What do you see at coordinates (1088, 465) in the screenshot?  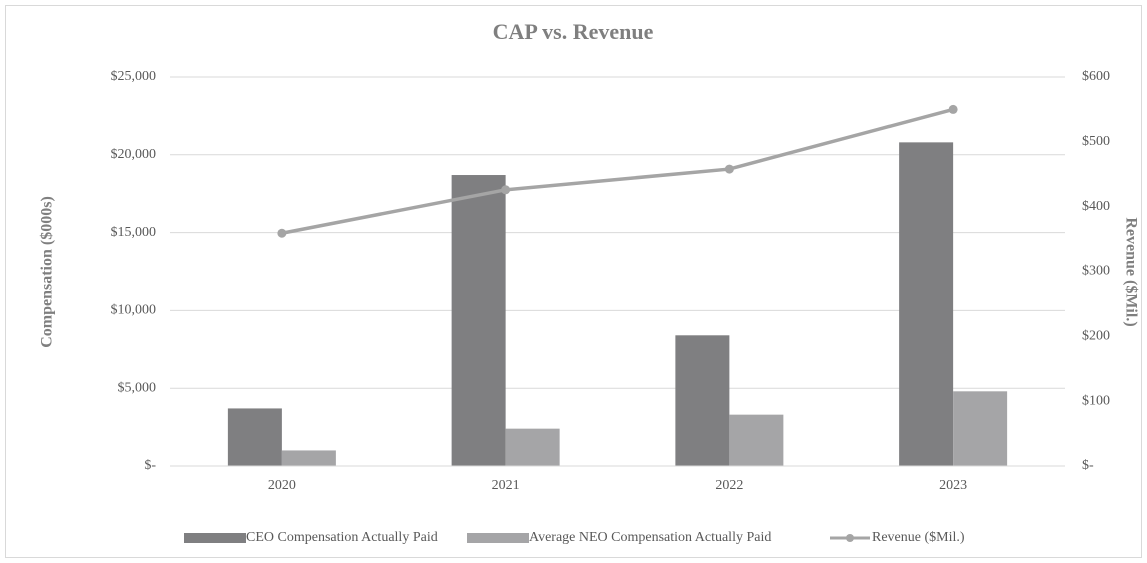 I see `y2-tick-label: $-` at bounding box center [1088, 465].